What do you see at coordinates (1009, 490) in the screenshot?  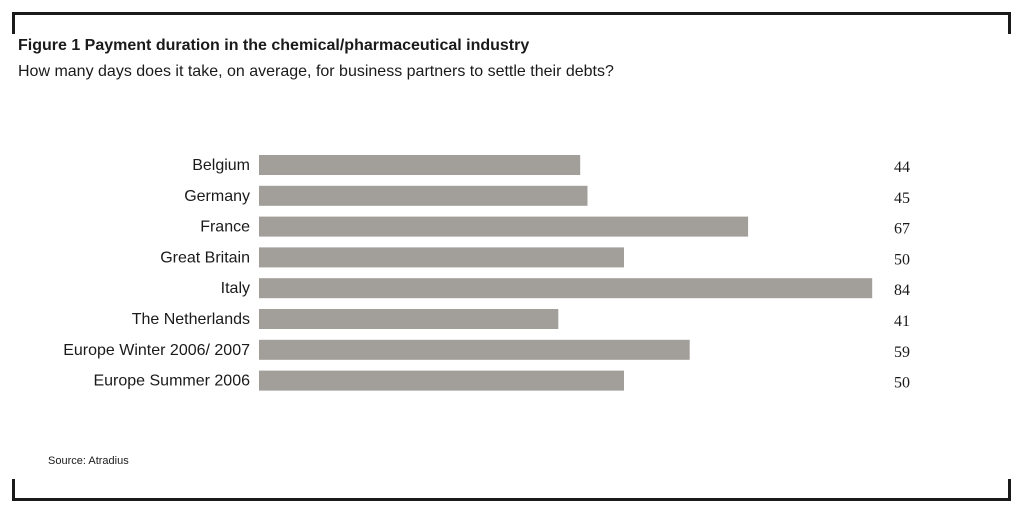 I see `frame-bottom-right-tick` at bounding box center [1009, 490].